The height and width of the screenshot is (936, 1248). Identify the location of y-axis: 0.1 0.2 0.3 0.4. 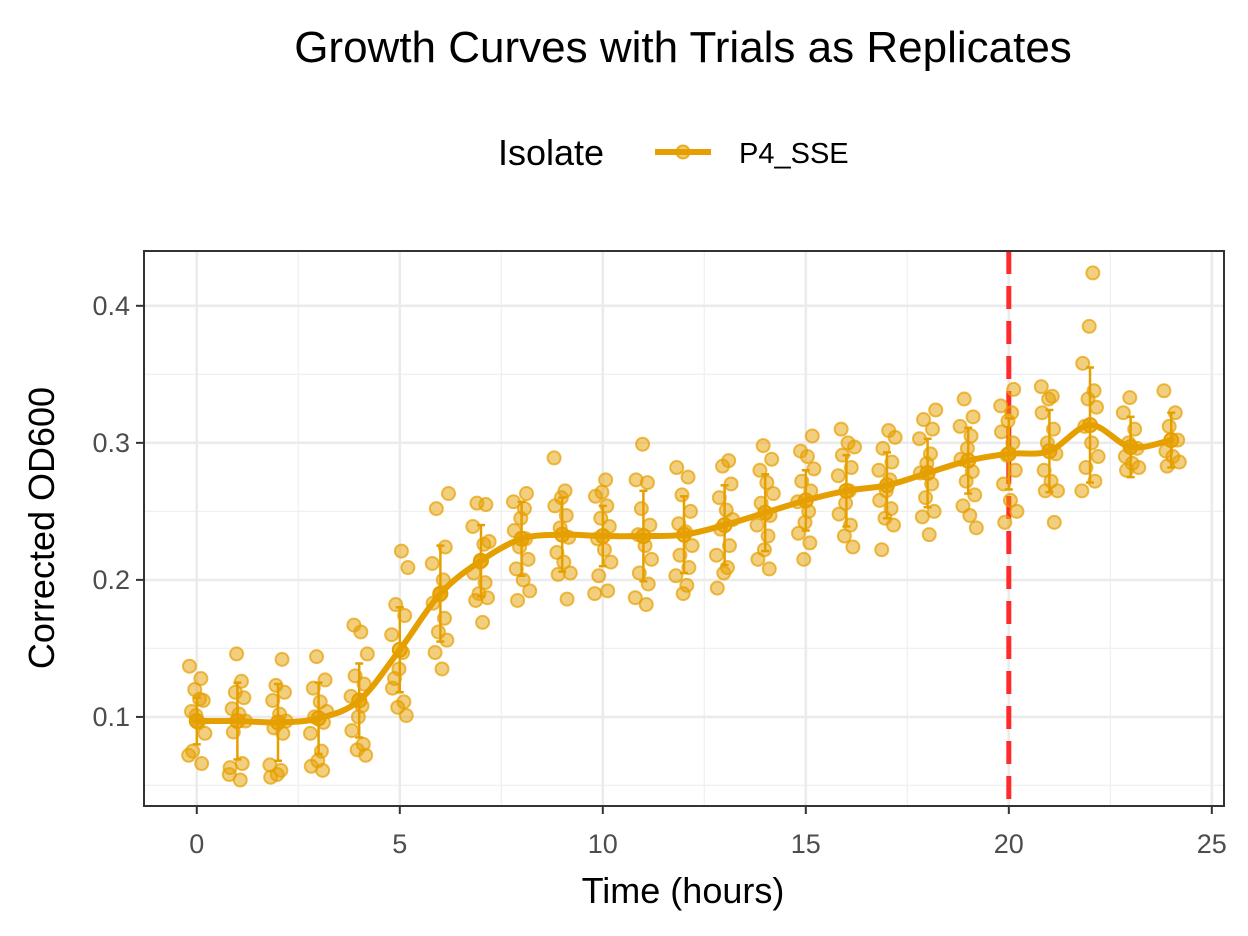
(118, 511).